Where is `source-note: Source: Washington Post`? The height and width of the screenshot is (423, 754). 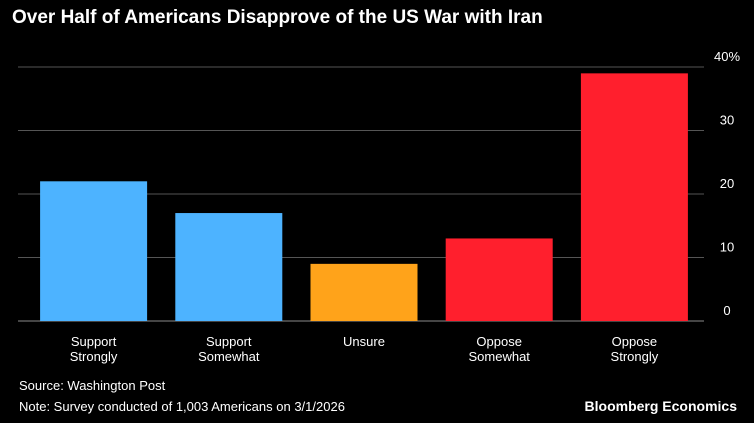
source-note: Source: Washington Post is located at coordinates (92, 385).